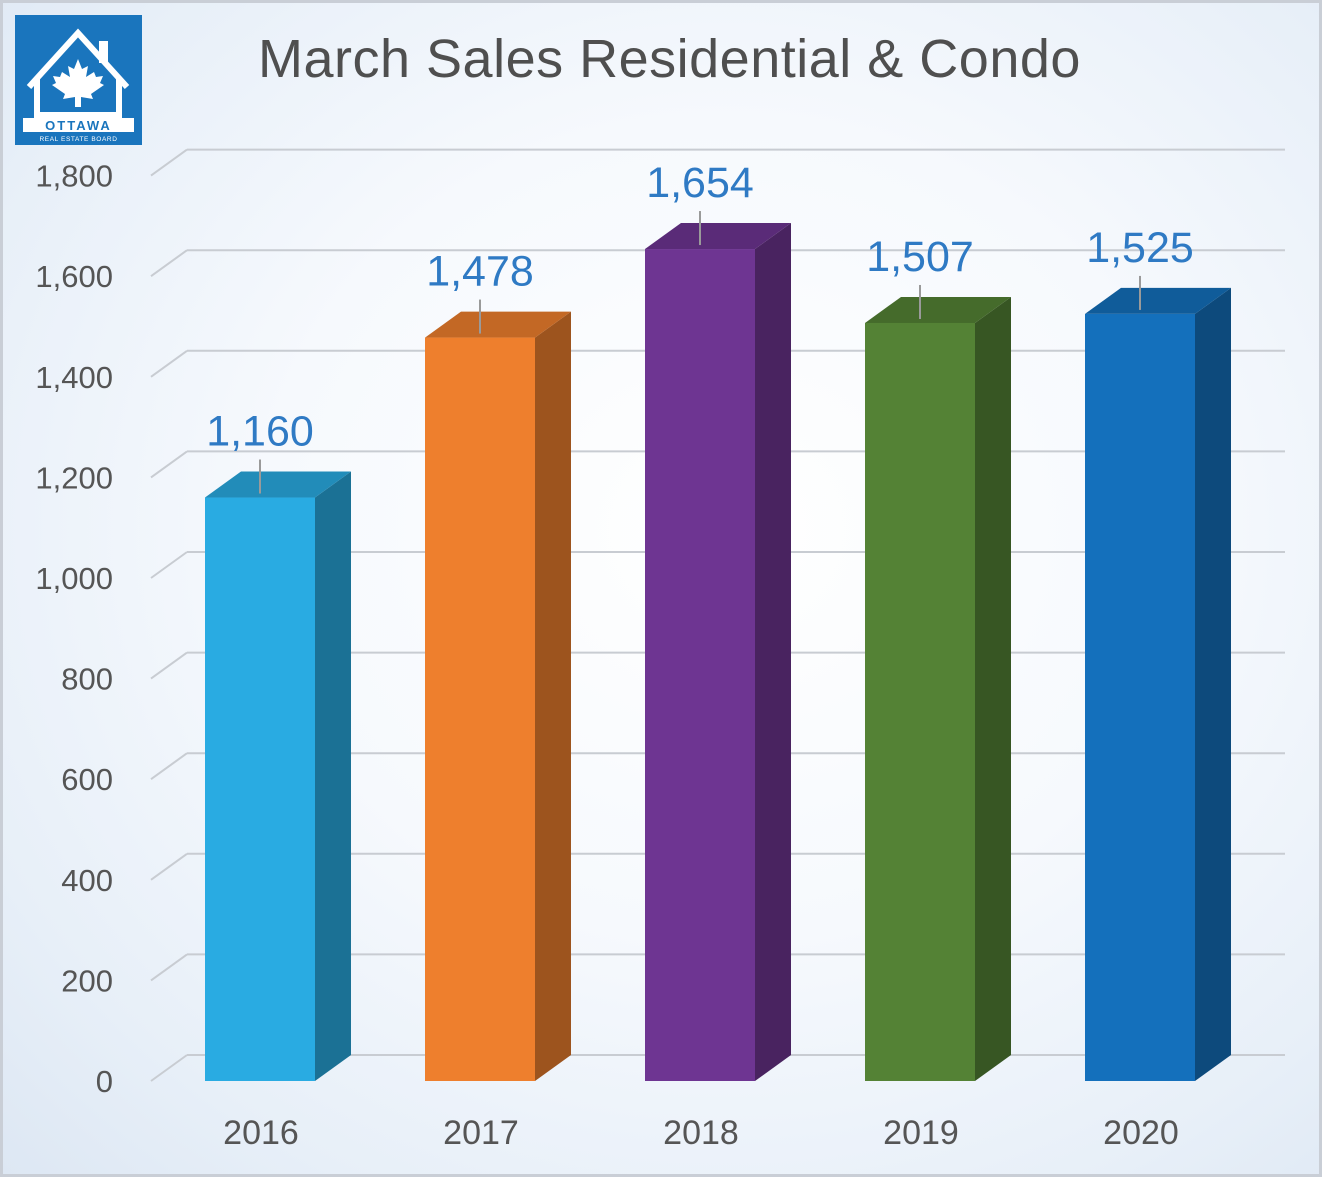  Describe the element at coordinates (498, 696) in the screenshot. I see `bar-2017` at that location.